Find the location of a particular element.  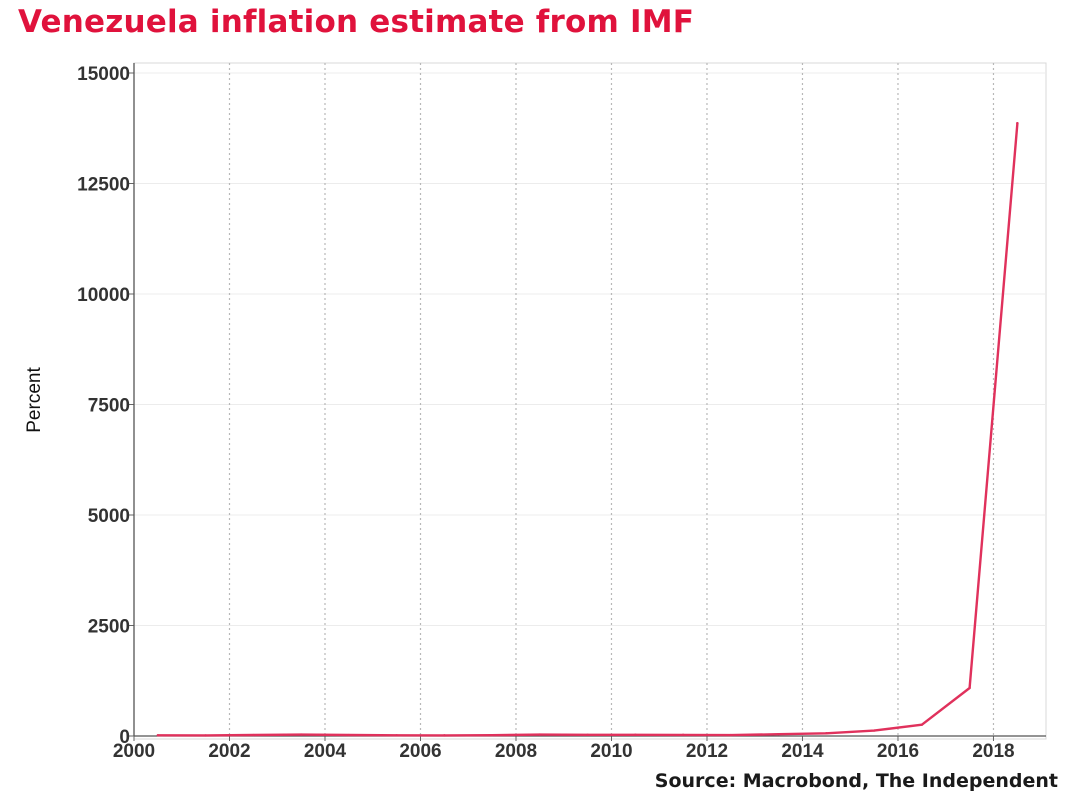

y-tick-label: 0 is located at coordinates (124, 737).